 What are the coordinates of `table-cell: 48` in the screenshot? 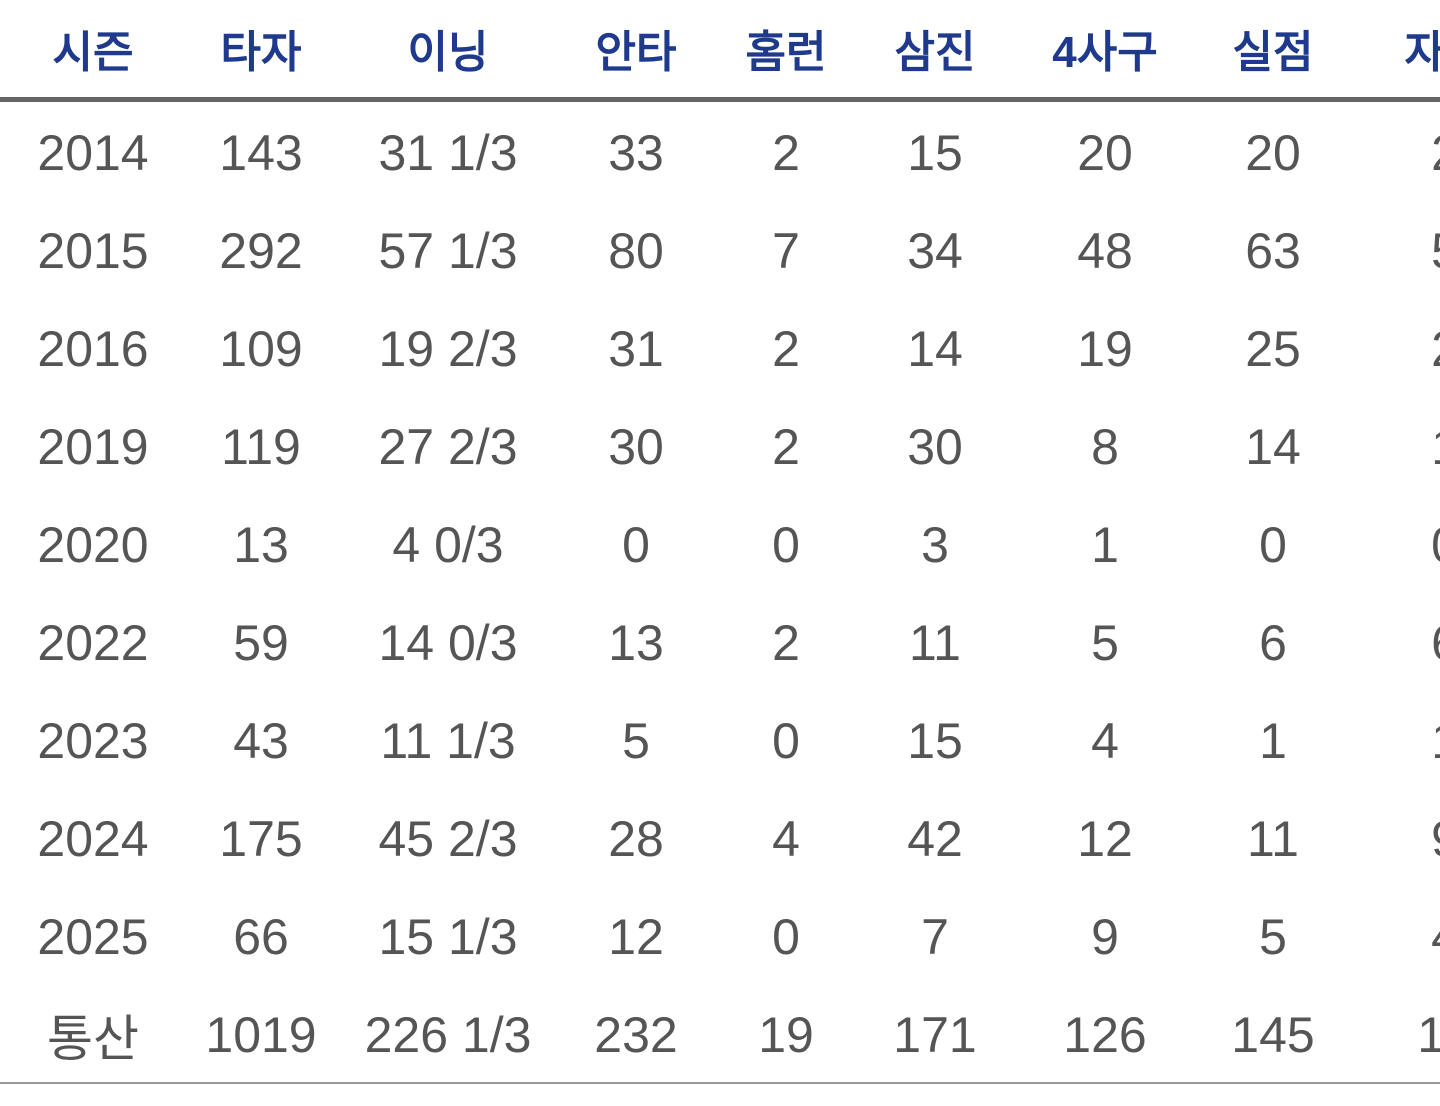 It's located at (1105, 251).